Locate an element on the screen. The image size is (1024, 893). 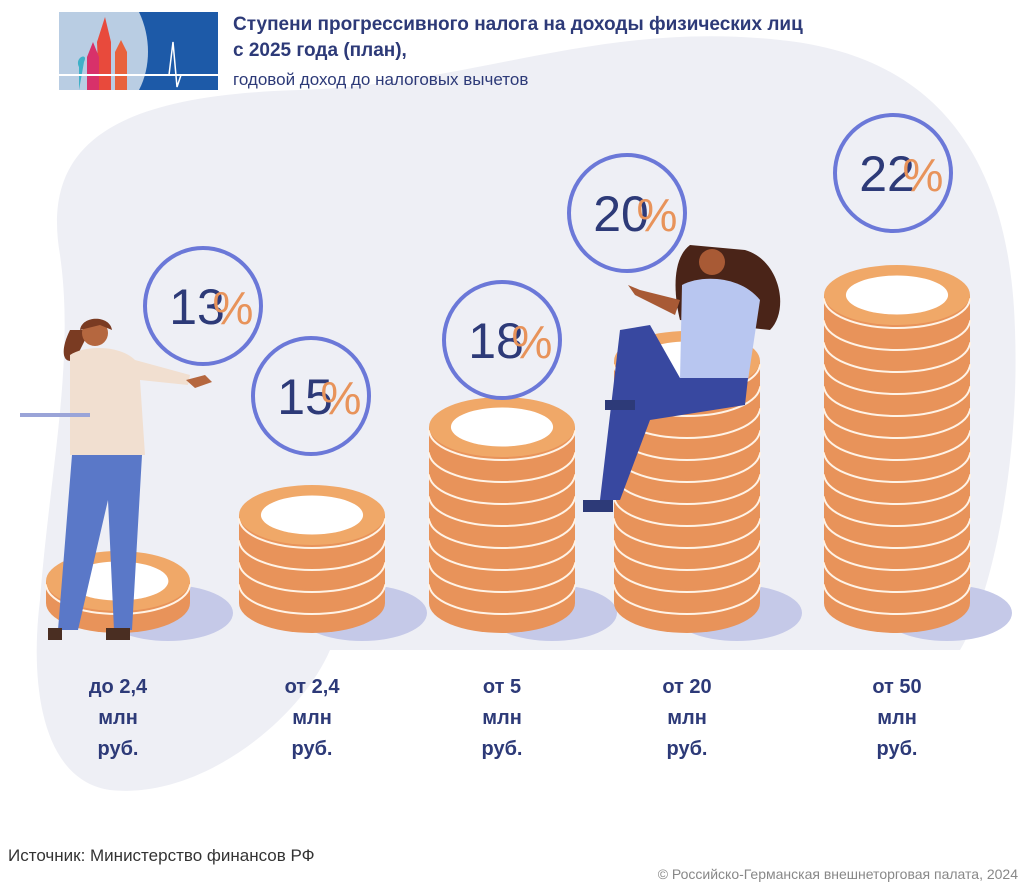
category-label: от 20 млн руб. is located at coordinates (687, 718).